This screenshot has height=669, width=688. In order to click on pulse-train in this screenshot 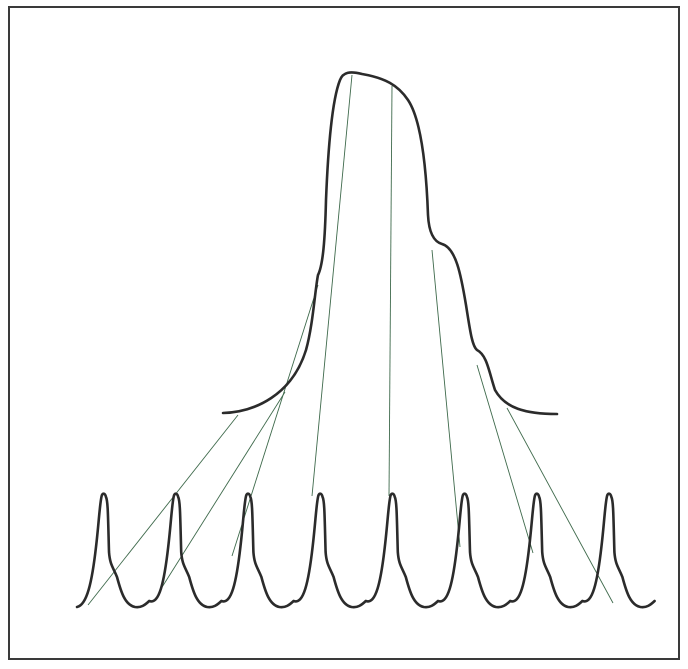, I will do `click(365, 550)`.